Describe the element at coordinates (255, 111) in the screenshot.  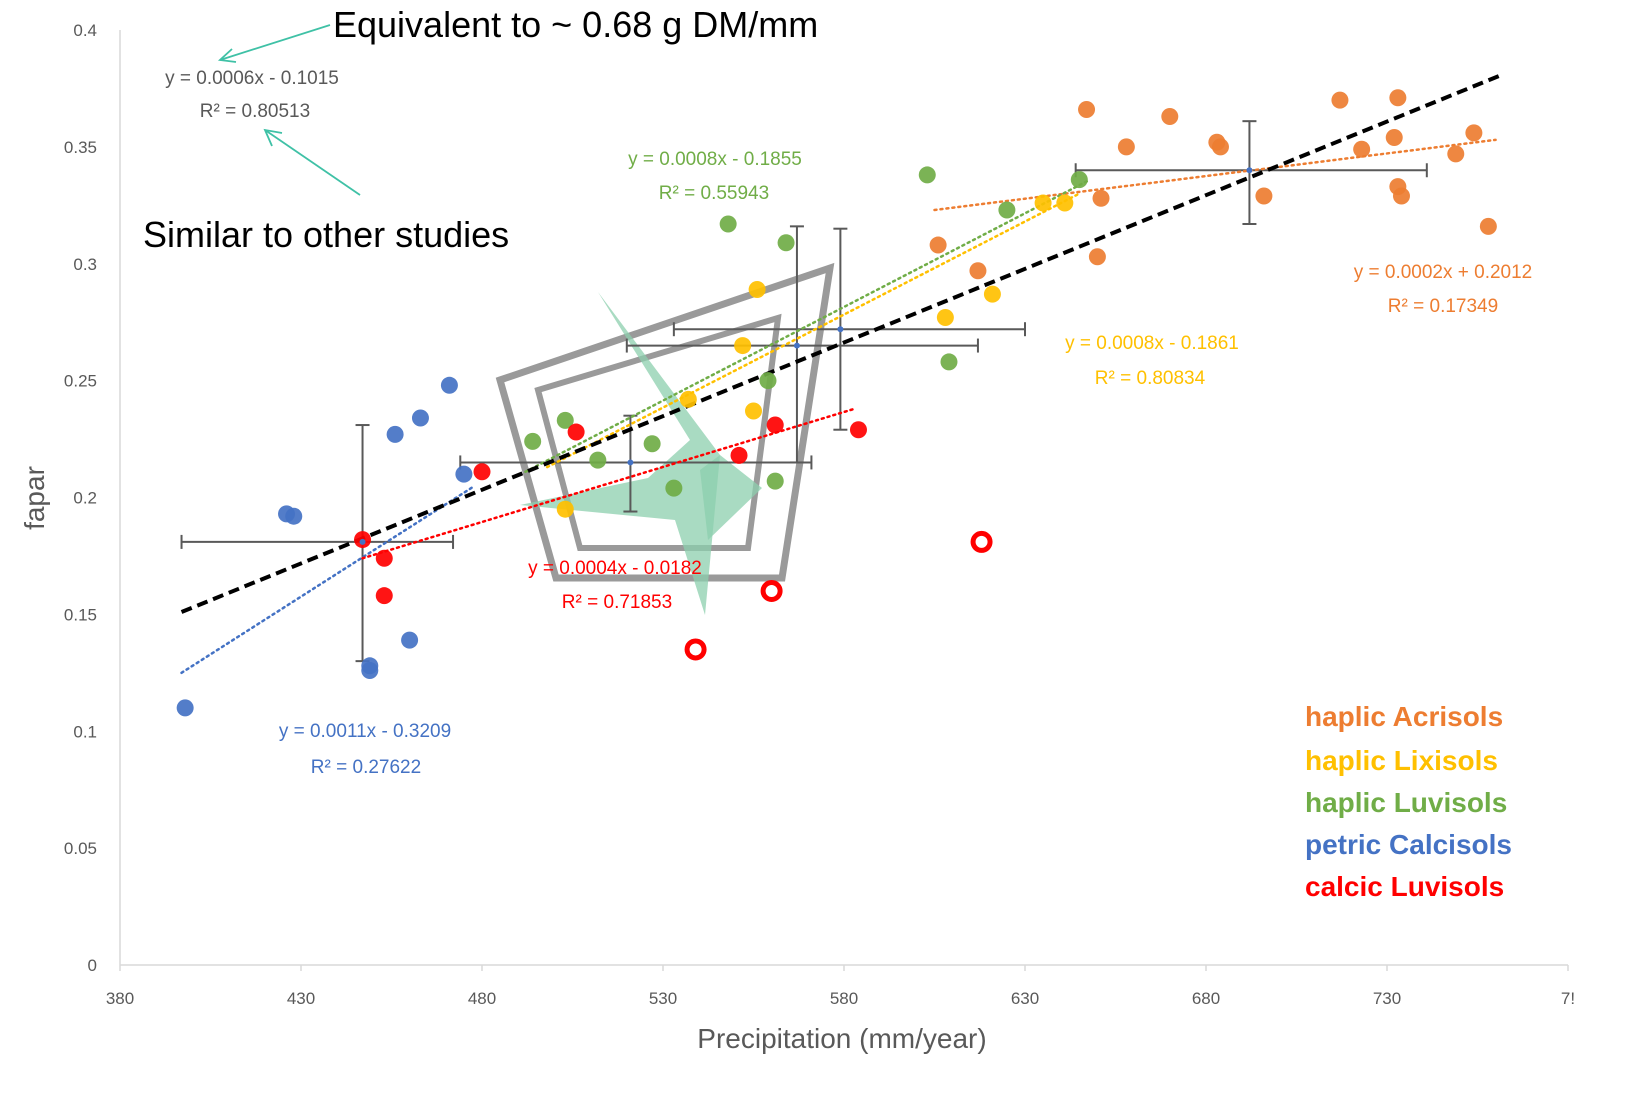
I see `overall-trend-r2-text: R² = 0.80513` at that location.